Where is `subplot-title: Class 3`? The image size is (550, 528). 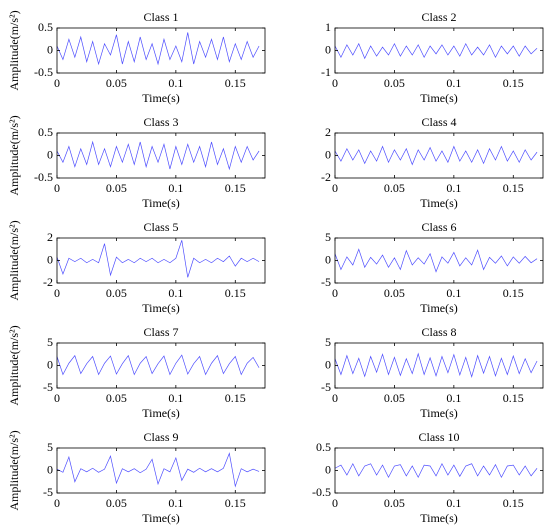
subplot-title: Class 3 is located at coordinates (160, 122).